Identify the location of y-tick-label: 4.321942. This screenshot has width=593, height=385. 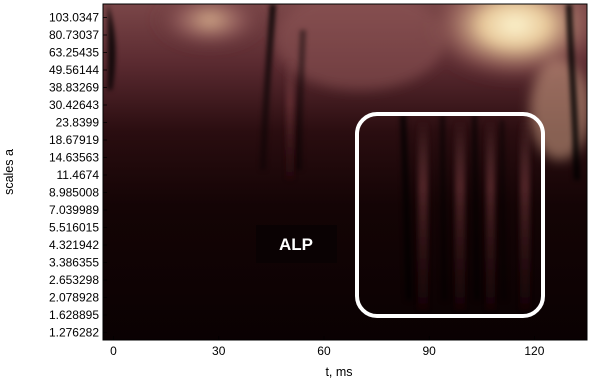
(74, 245).